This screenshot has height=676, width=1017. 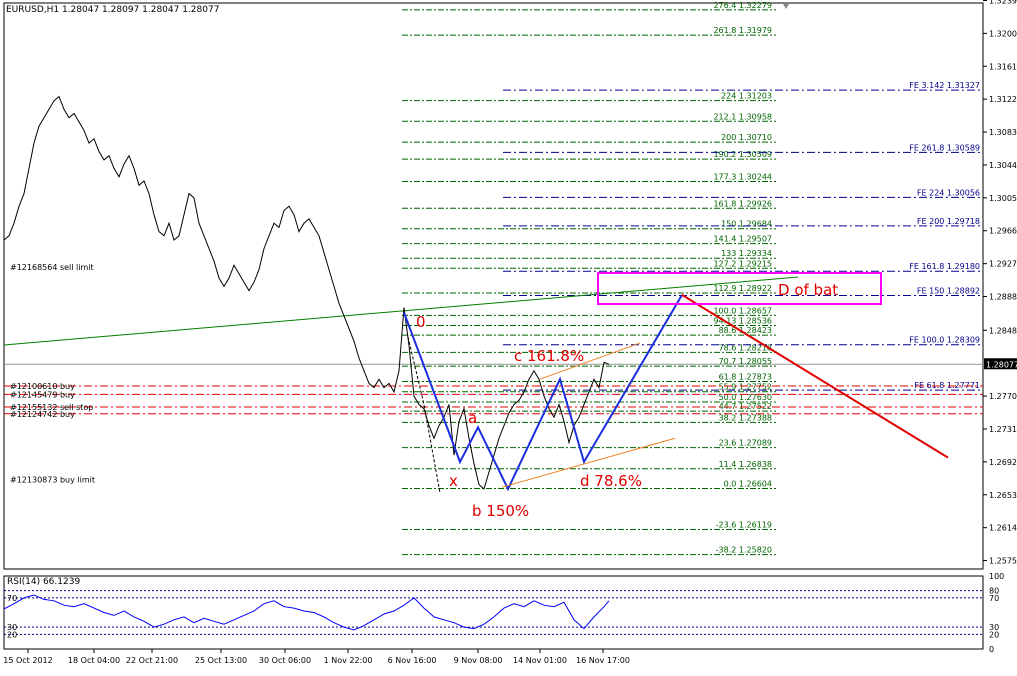 I want to click on x-tick-label: 6 Nov 16:00, so click(x=412, y=660).